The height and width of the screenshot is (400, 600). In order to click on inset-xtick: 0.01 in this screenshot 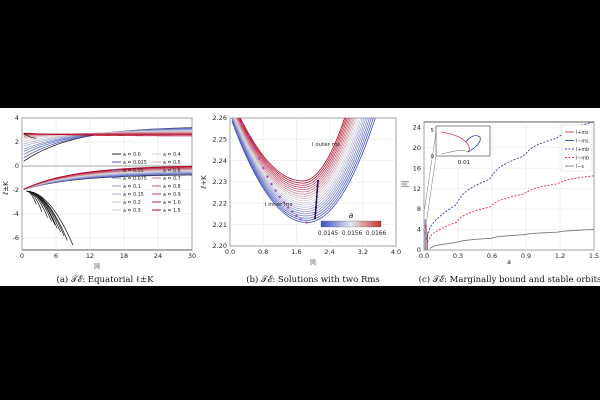, I will do `click(464, 163)`.